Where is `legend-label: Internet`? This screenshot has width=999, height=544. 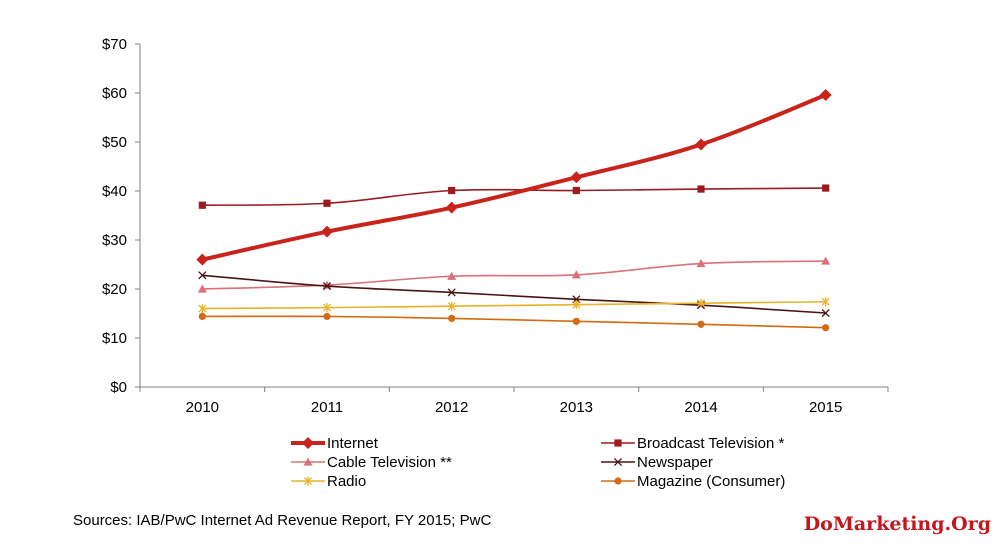 legend-label: Internet is located at coordinates (353, 443).